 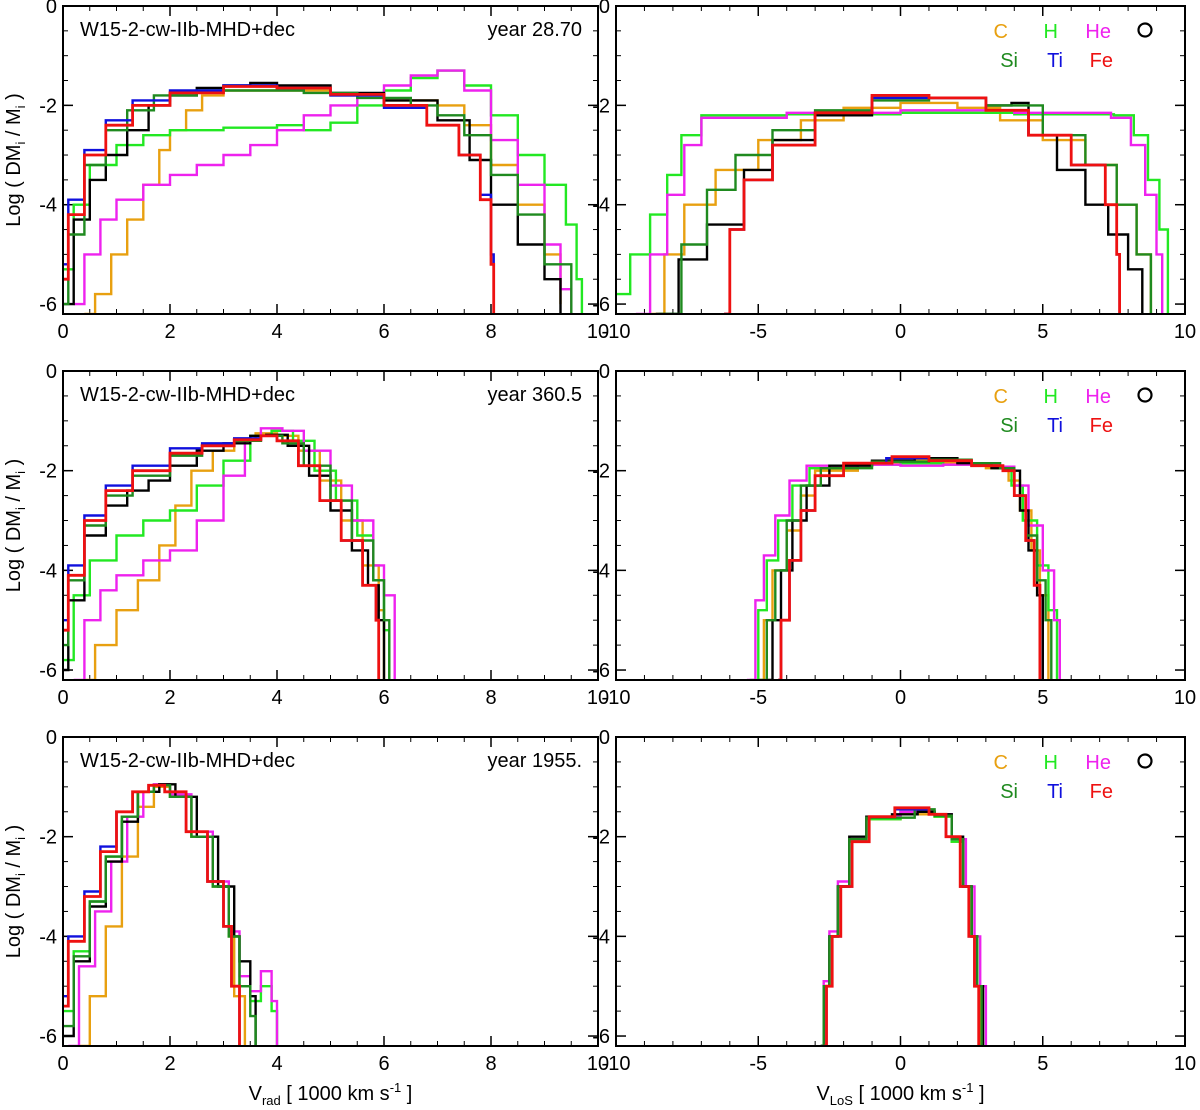 I want to click on x-axis-label-sup: -1, so click(x=396, y=1087).